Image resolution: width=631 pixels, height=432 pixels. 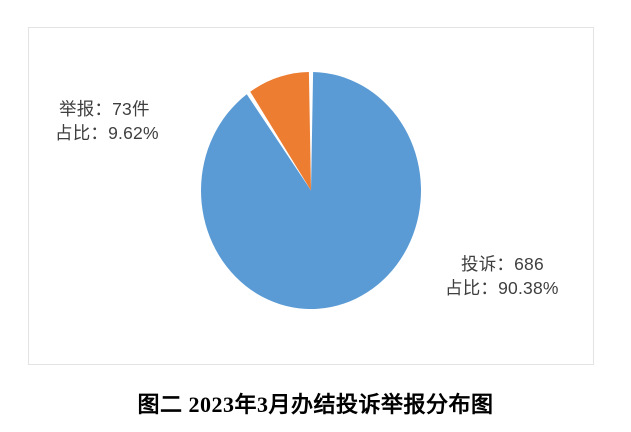 I want to click on data-label-tousu: 投诉：686 占比：90.38%, so click(x=502, y=276).